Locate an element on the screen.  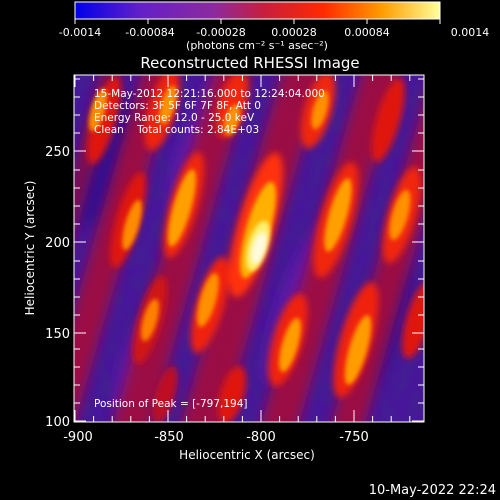
x-tick-labels: -900 -850 -800 -750 is located at coordinates (216, 437).